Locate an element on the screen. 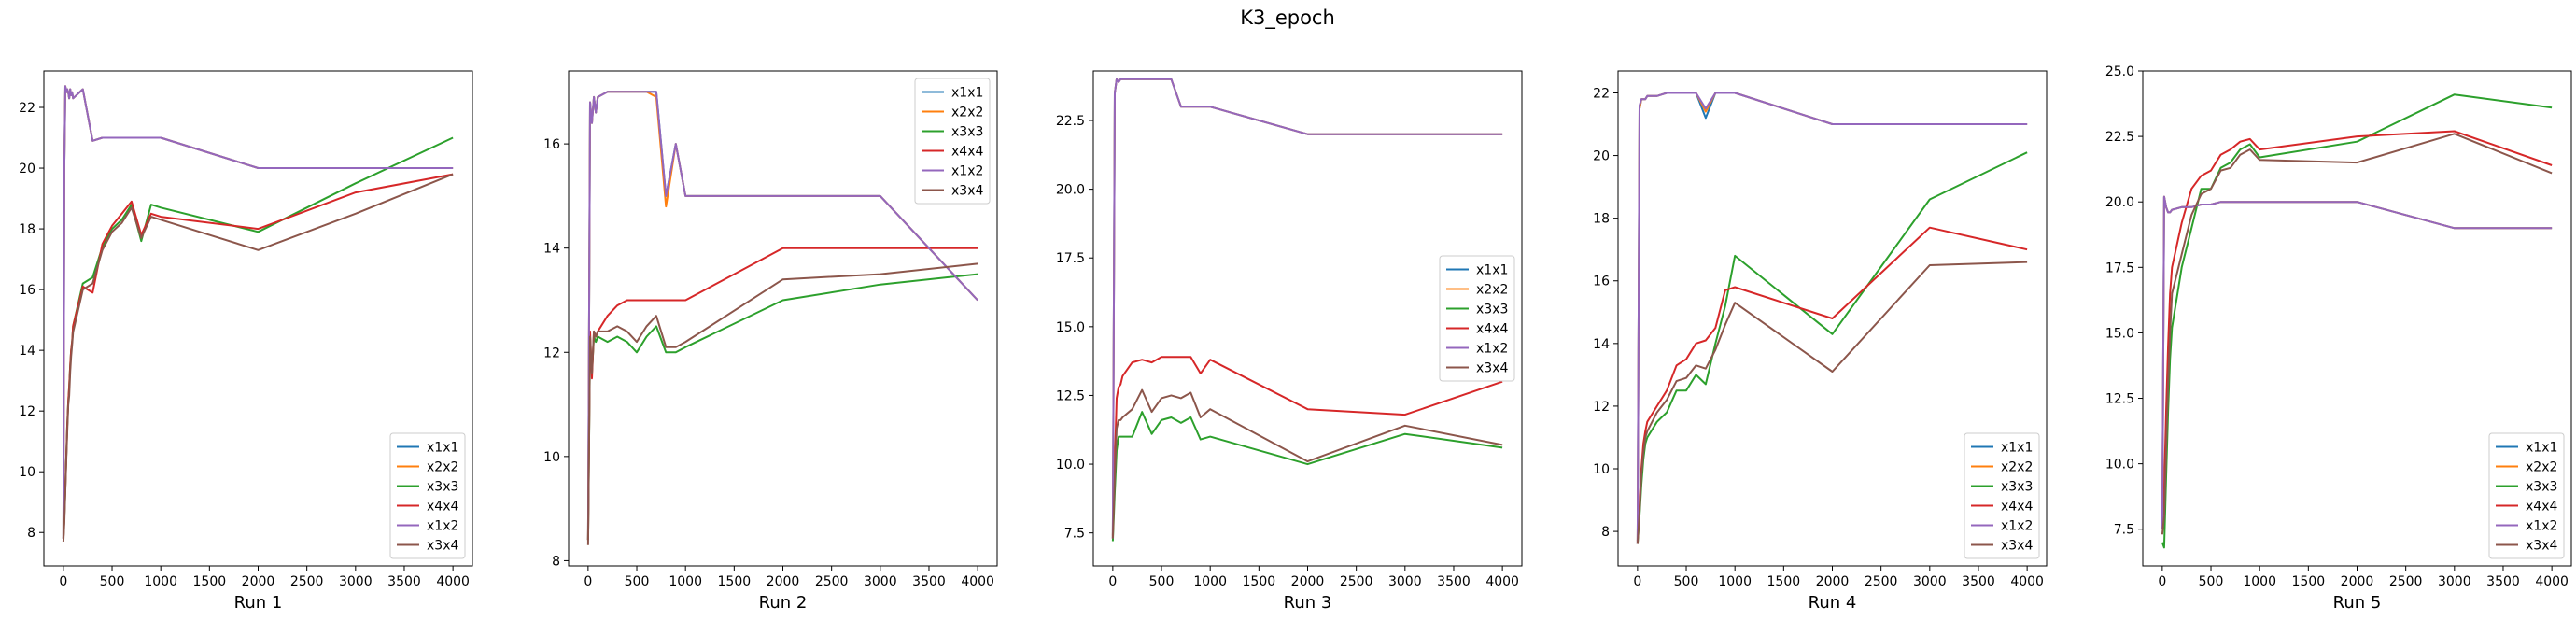  legend-box is located at coordinates (953, 142).